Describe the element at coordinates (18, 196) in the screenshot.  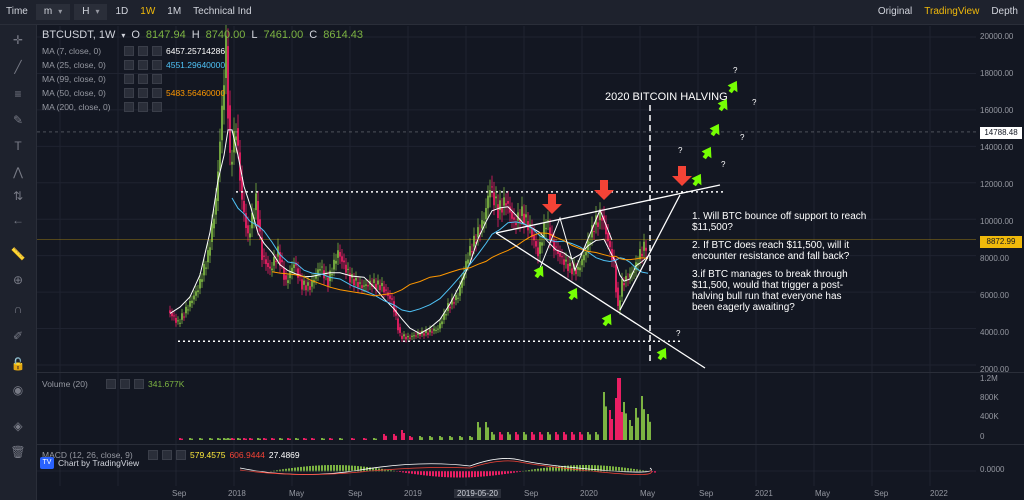
I see `prediction-icon: ⇅` at that location.